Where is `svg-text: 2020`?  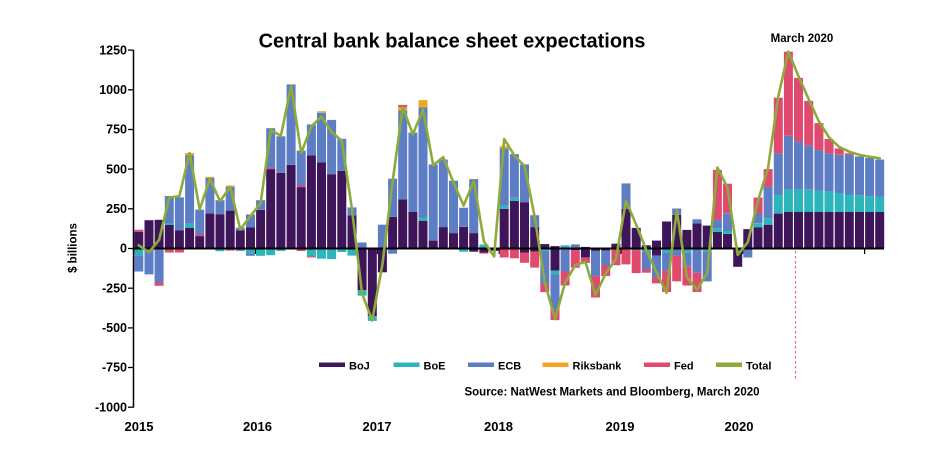
svg-text: 2020 is located at coordinates (739, 426).